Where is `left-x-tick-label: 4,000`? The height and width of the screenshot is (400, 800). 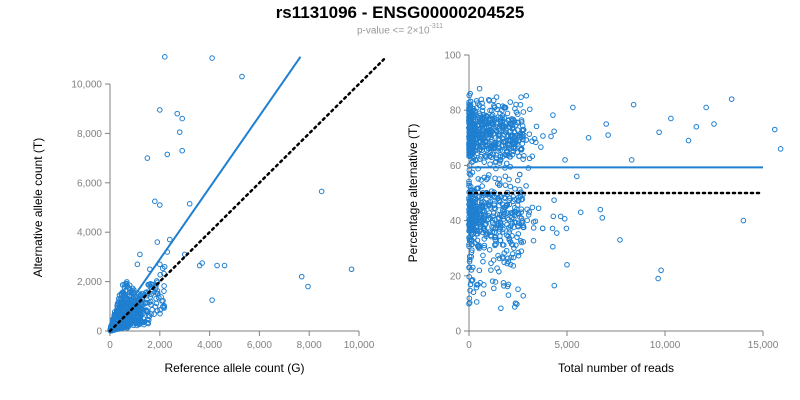 left-x-tick-label: 4,000 is located at coordinates (209, 345).